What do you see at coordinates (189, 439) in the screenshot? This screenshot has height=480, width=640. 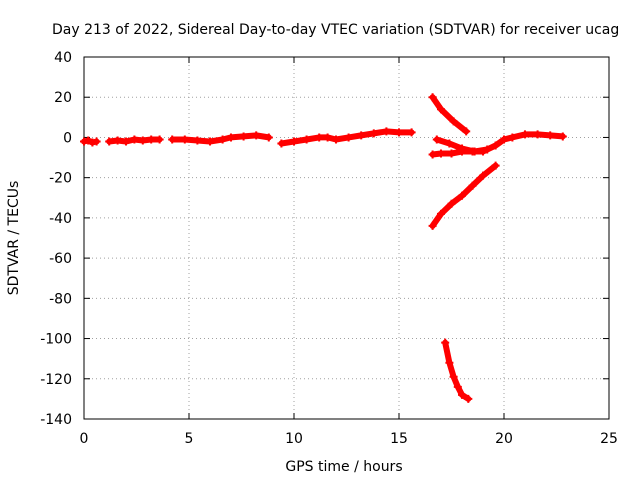 I see `x-tick-label: 5` at bounding box center [189, 439].